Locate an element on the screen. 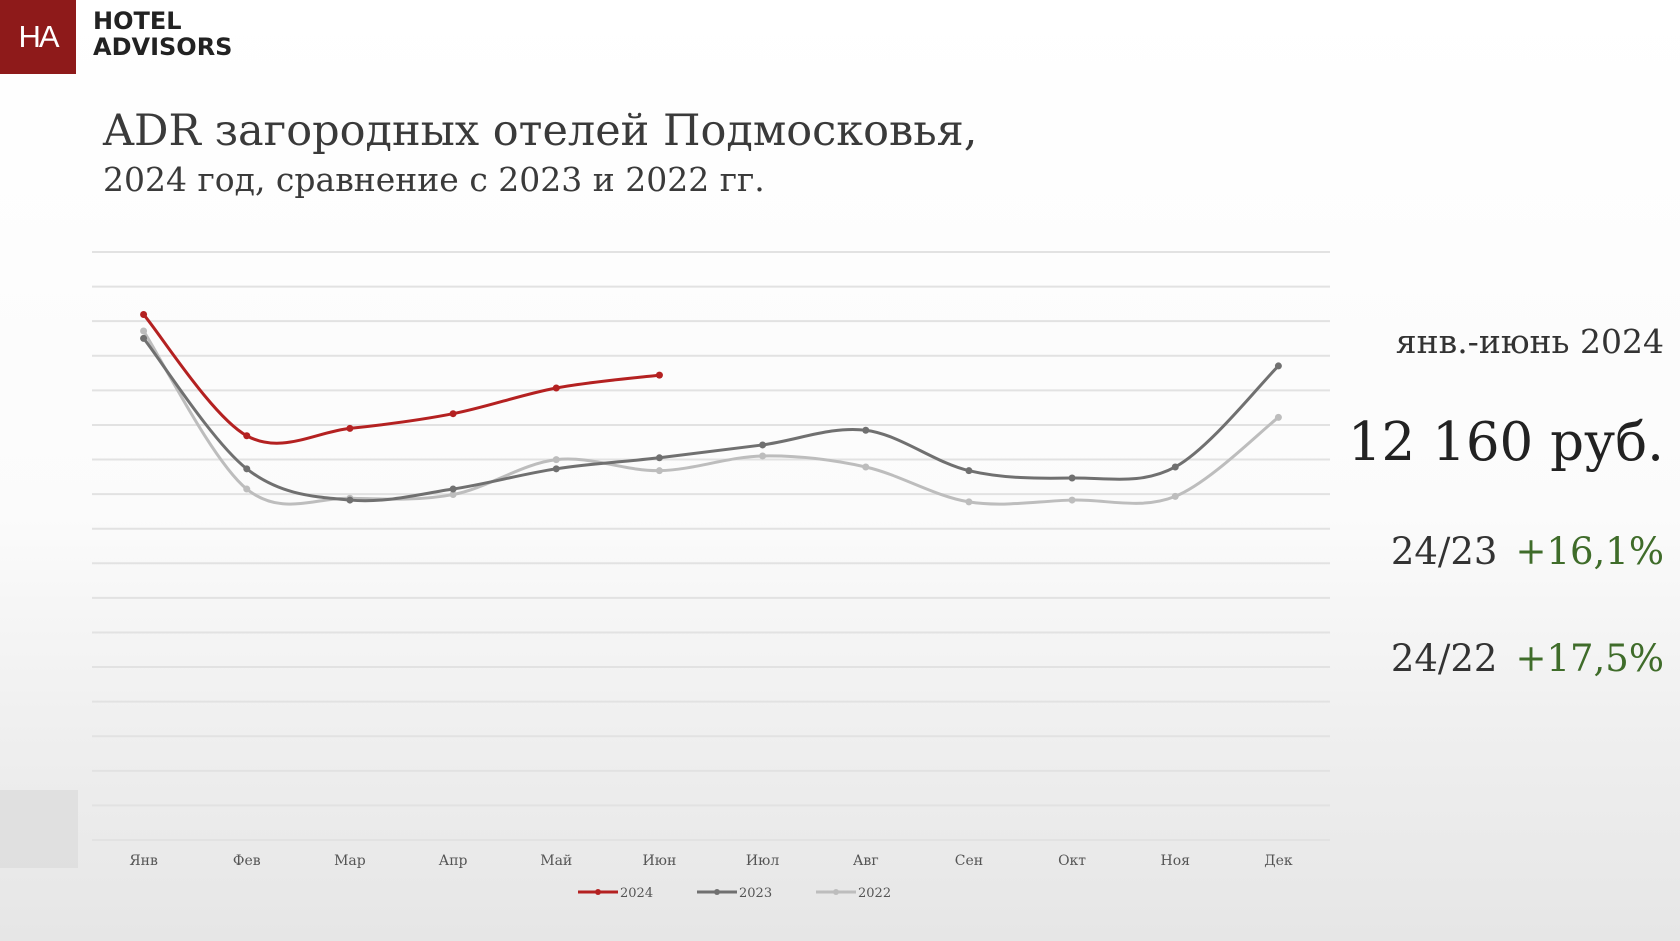 The height and width of the screenshot is (941, 1680). kpi-value: 12 160 руб. is located at coordinates (1505, 442).